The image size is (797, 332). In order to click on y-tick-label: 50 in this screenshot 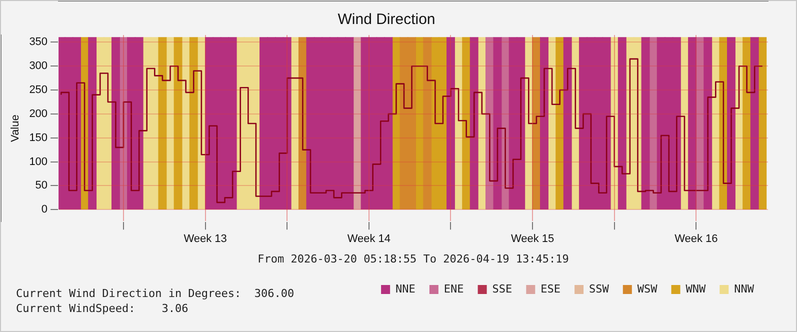, I will do `click(41, 186)`.